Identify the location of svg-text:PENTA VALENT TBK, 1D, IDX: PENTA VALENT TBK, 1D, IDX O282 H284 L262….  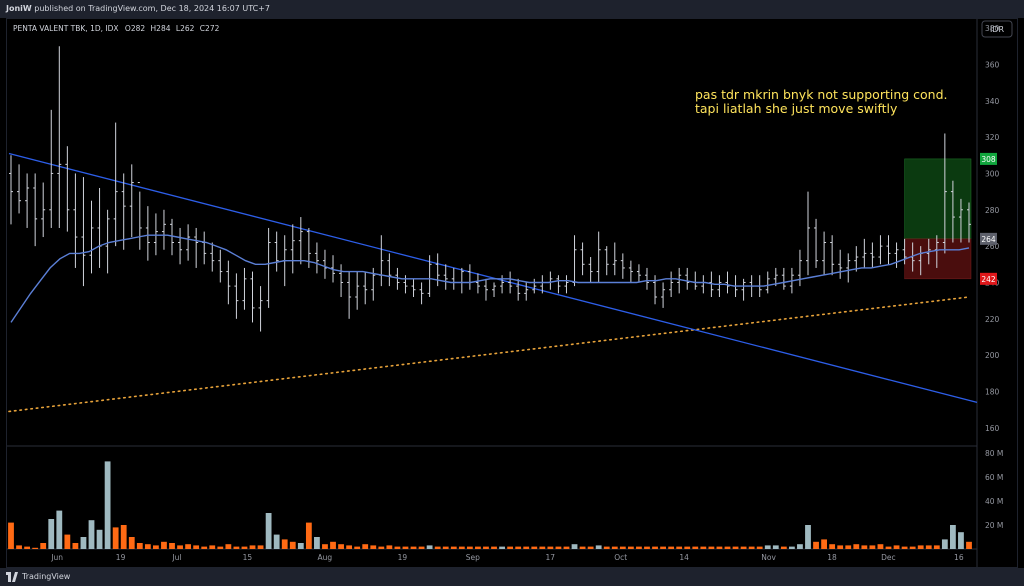
(116, 28).